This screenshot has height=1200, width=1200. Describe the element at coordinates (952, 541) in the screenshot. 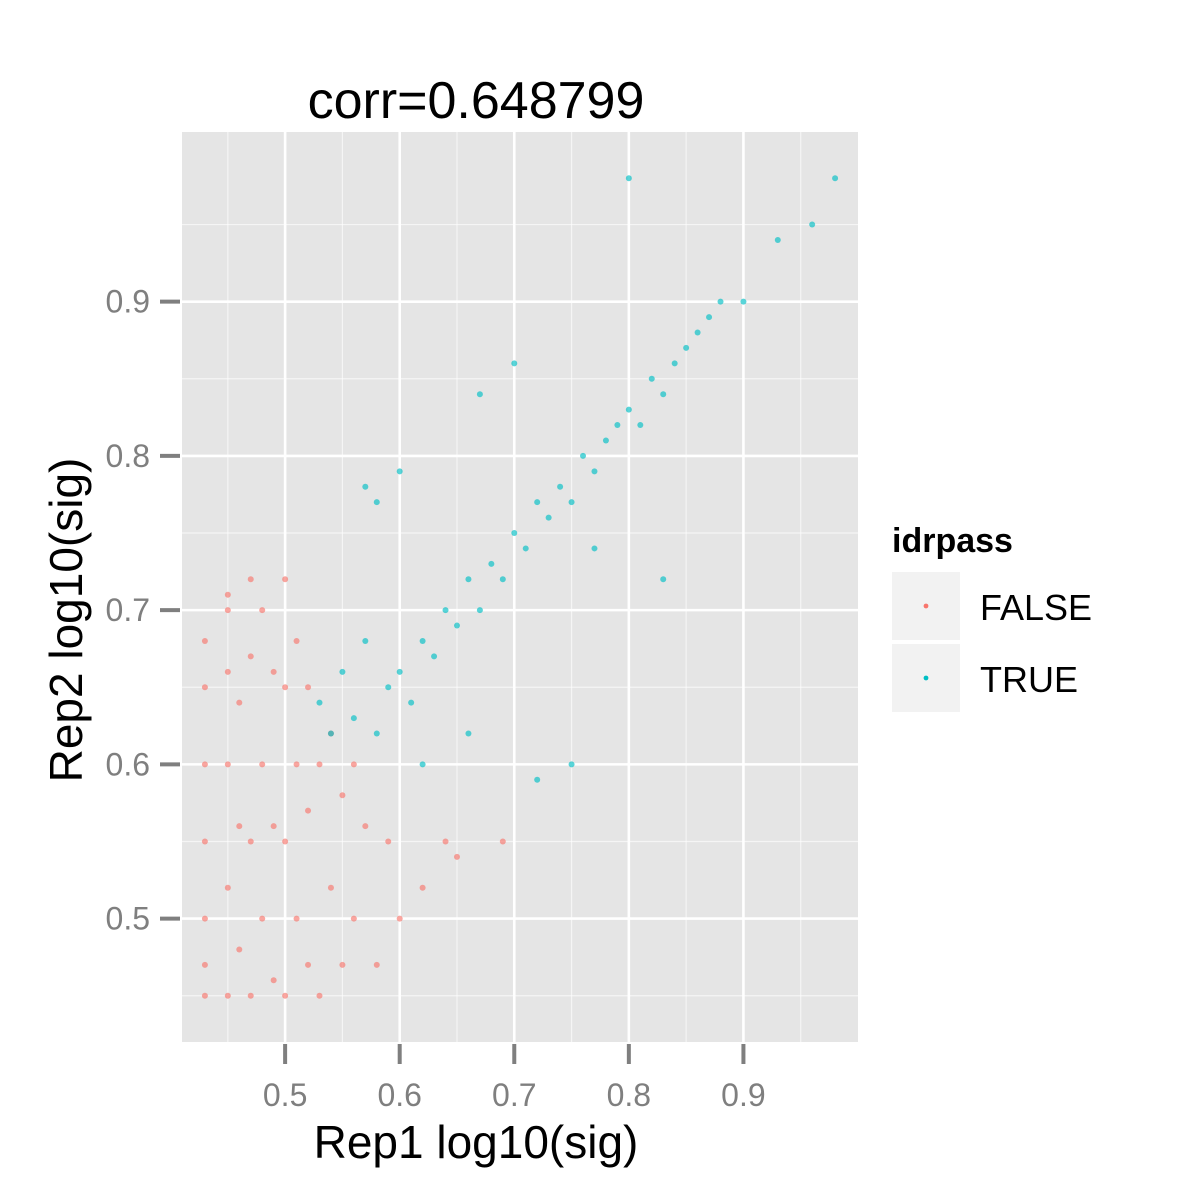

I see `legend-title: idrpass` at that location.